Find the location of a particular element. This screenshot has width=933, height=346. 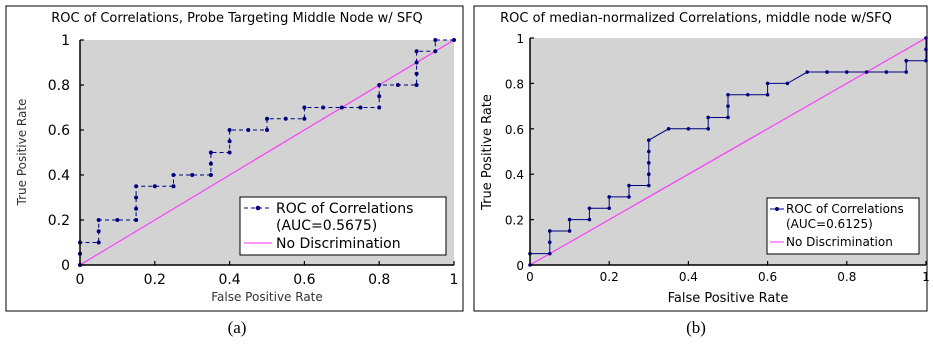

panel-a-xtick-label: 0.6 is located at coordinates (304, 280).